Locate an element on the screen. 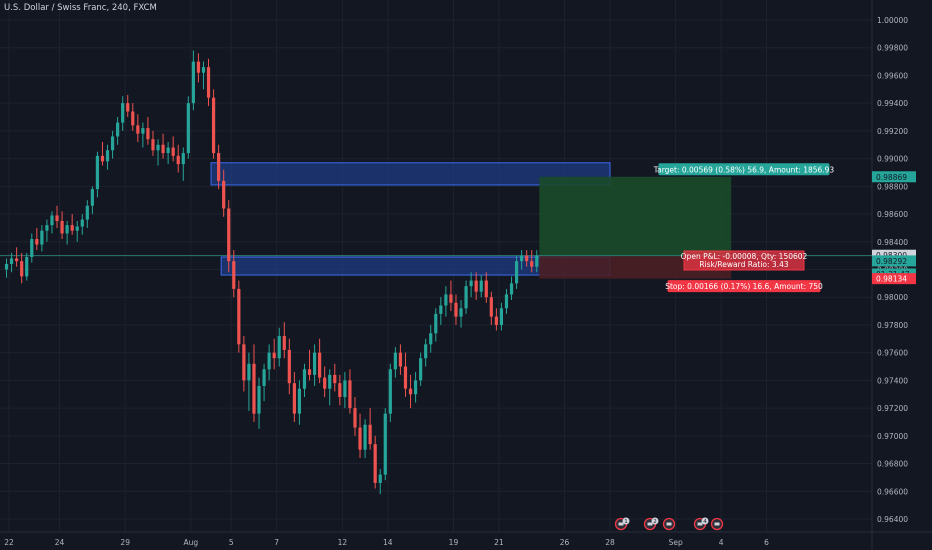 The height and width of the screenshot is (550, 932). time-tick-label: 28 is located at coordinates (610, 542).